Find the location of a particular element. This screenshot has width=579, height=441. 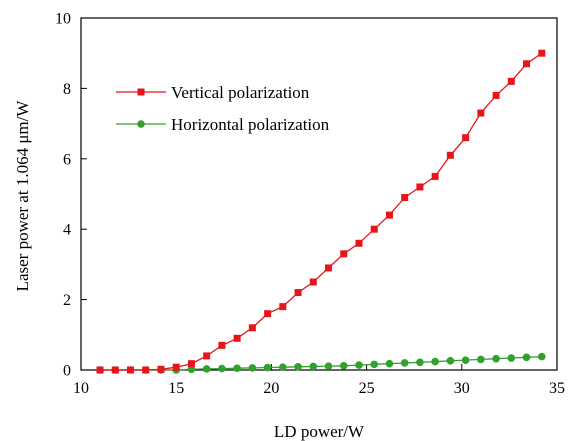

legend-marker-horizontal is located at coordinates (141, 124).